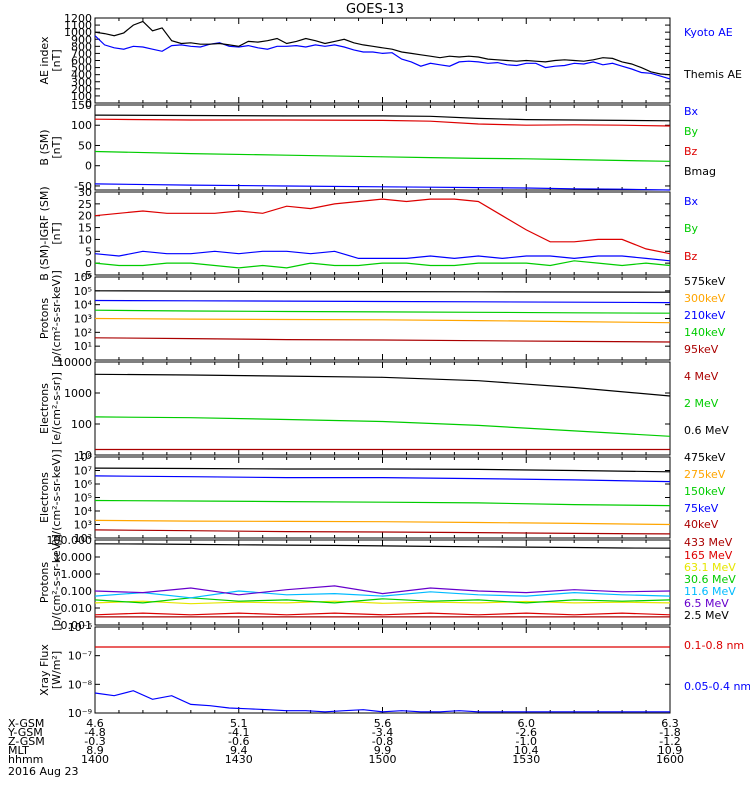 This screenshot has height=800, width=750. Describe the element at coordinates (710, 567) in the screenshot. I see `legend-label: 63.1 MeV` at that location.